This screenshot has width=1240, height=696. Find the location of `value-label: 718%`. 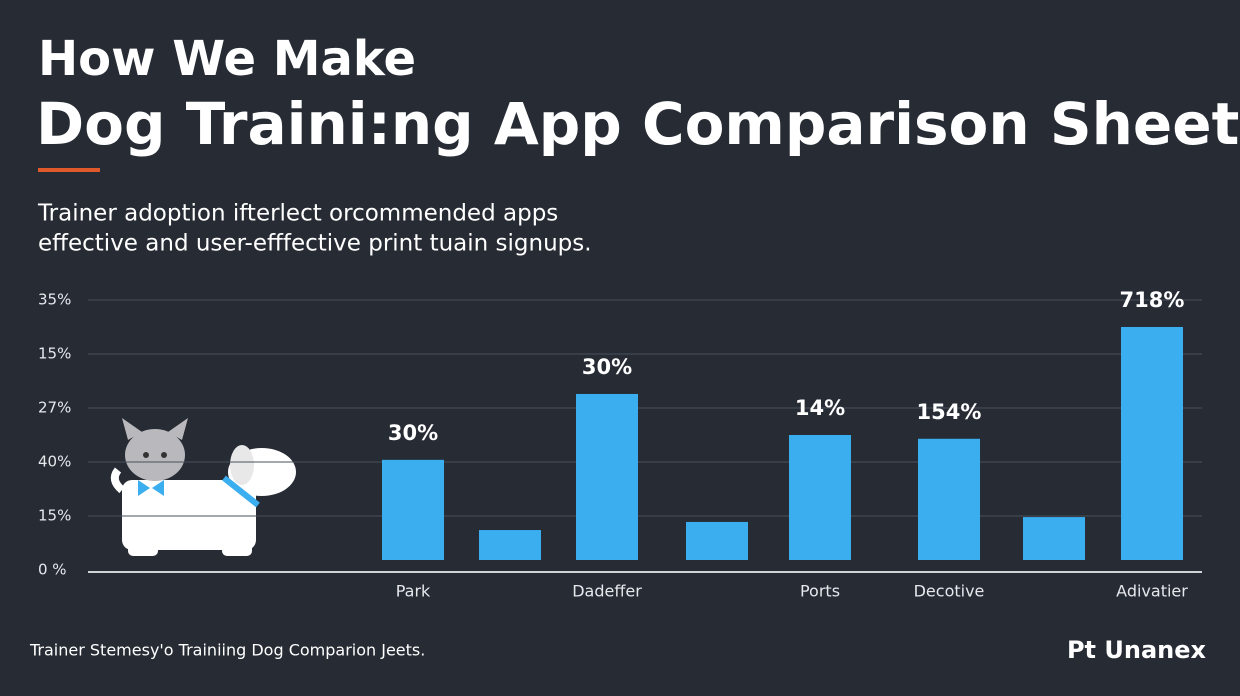

value-label: 718% is located at coordinates (1152, 300).